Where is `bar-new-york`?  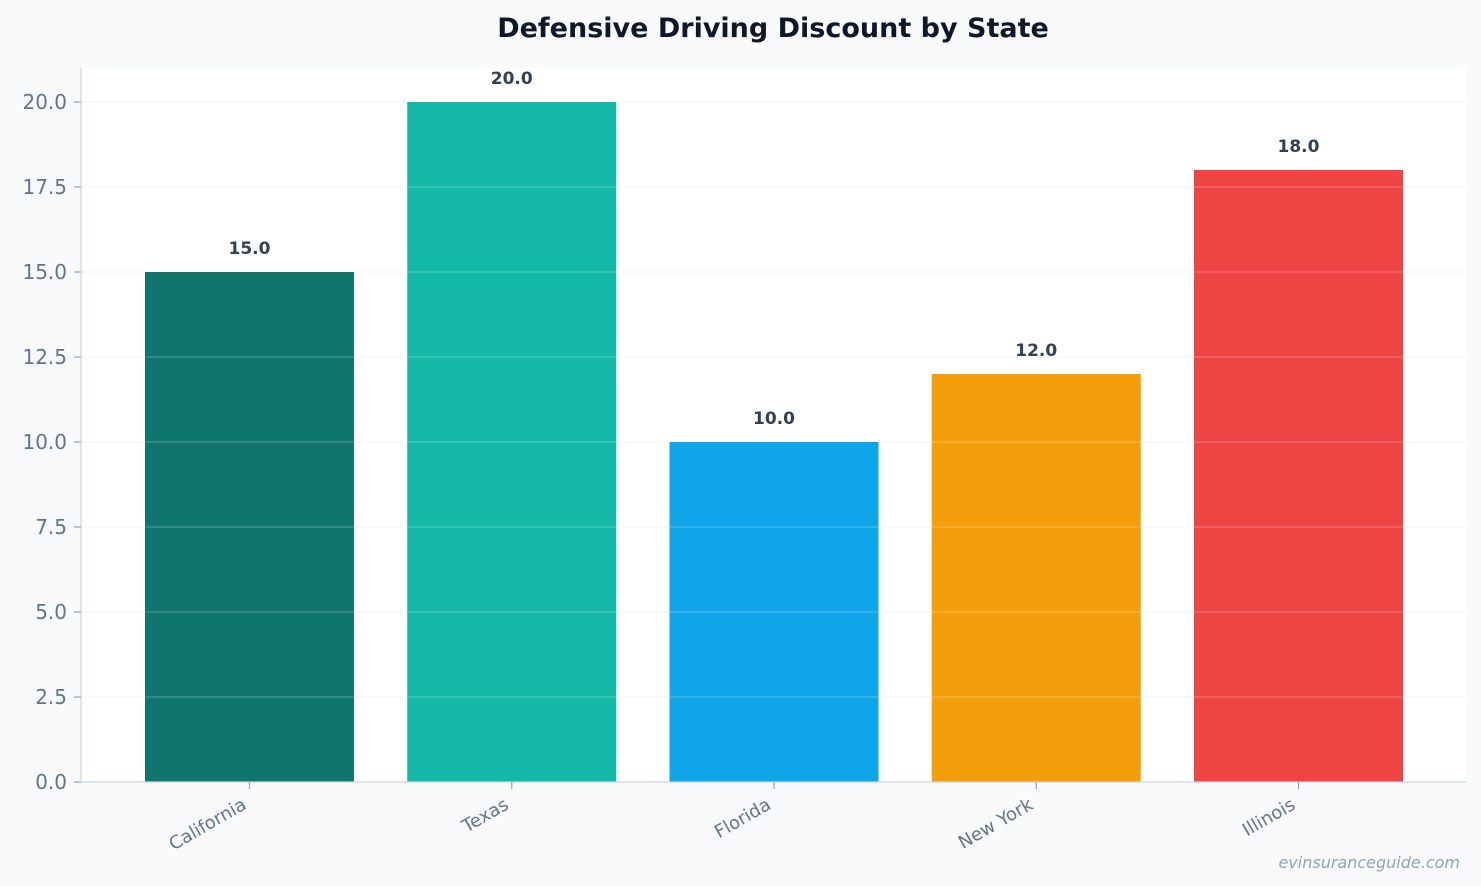 bar-new-york is located at coordinates (1036, 578).